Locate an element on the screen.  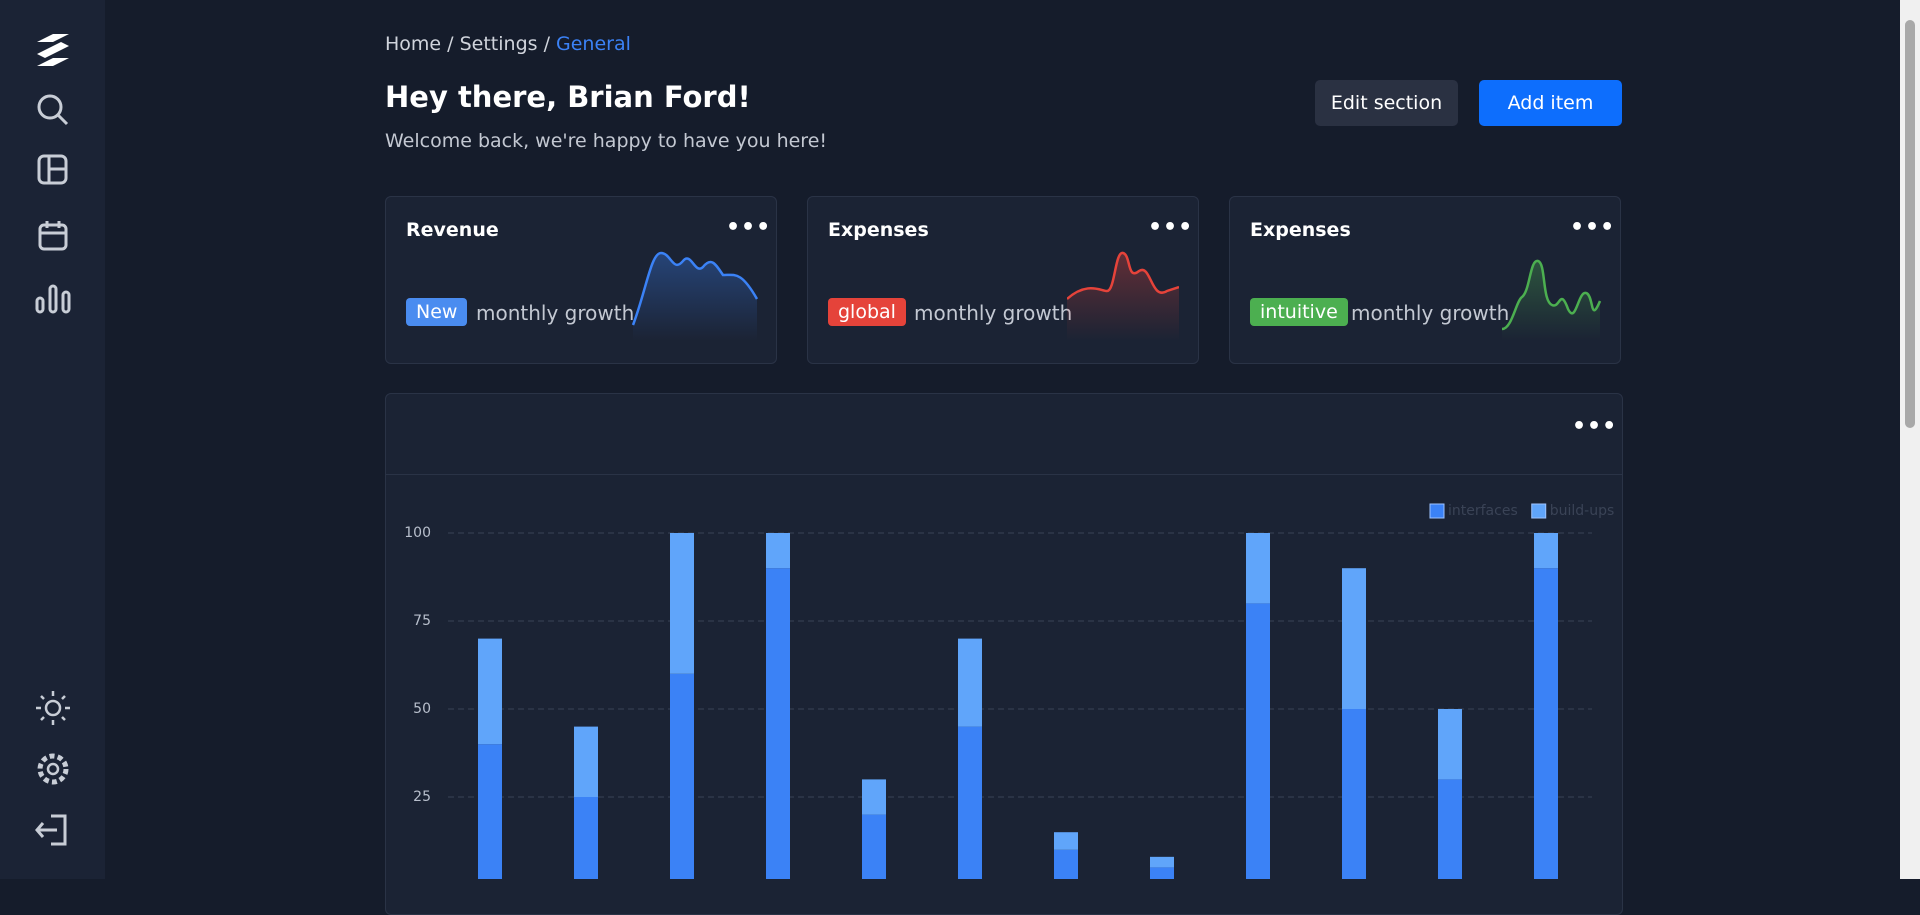
add-button: Add item is located at coordinates (1550, 103).